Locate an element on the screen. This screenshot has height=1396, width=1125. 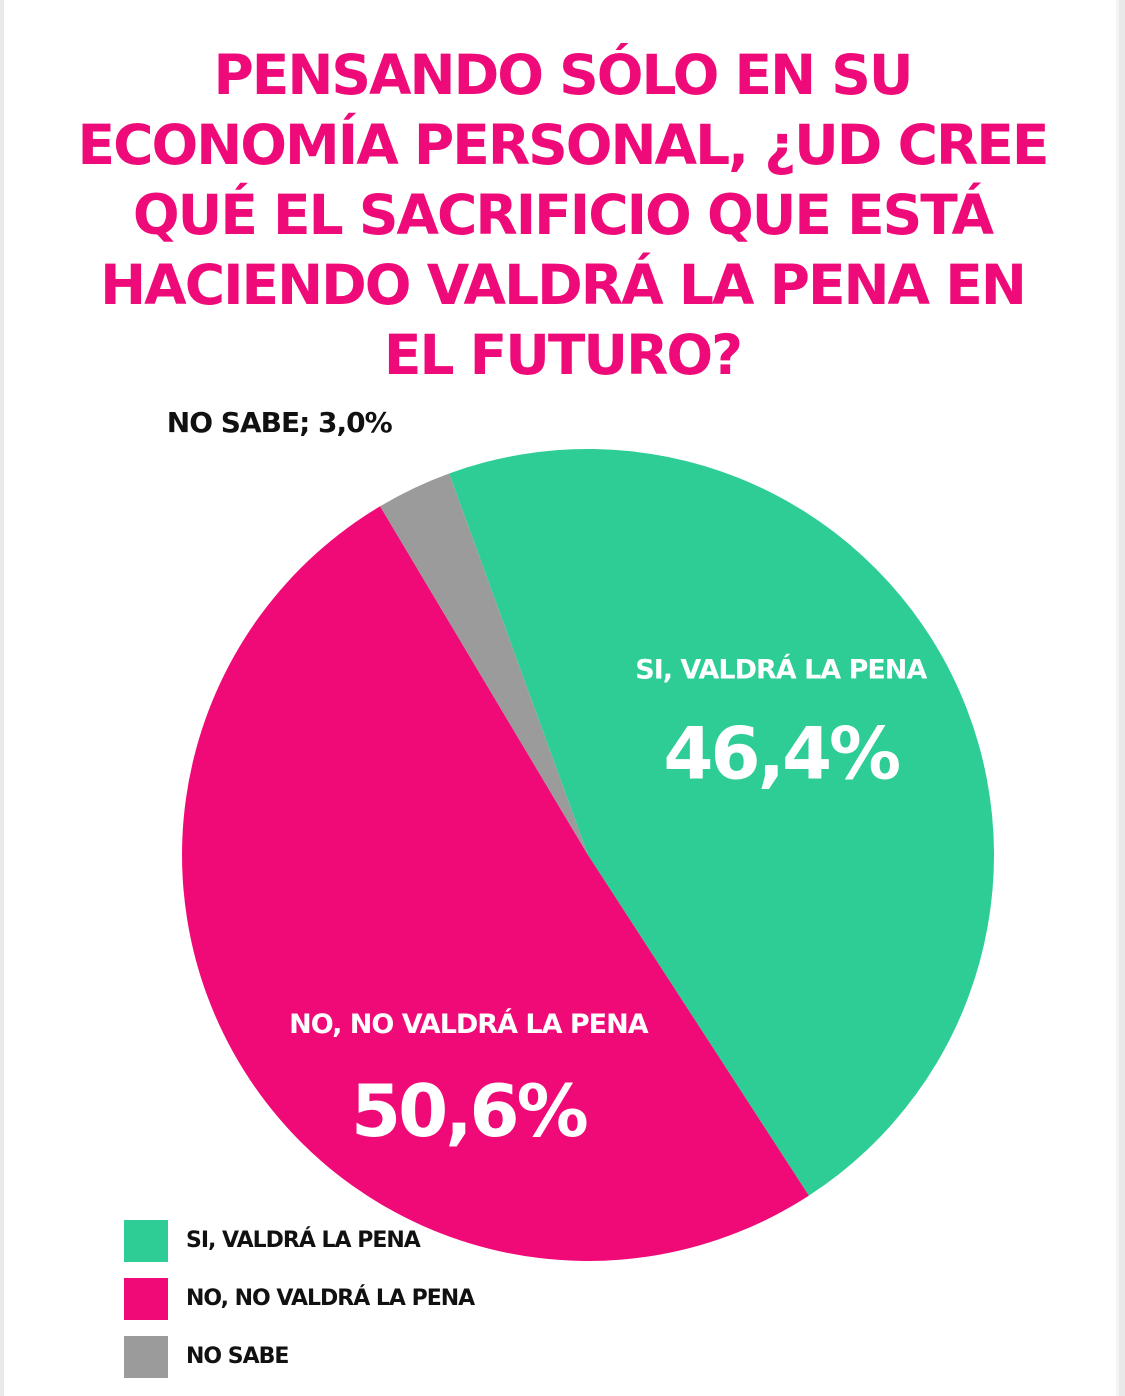
pie-label-si: SI, VALDRÁ LA PENA is located at coordinates (781, 670).